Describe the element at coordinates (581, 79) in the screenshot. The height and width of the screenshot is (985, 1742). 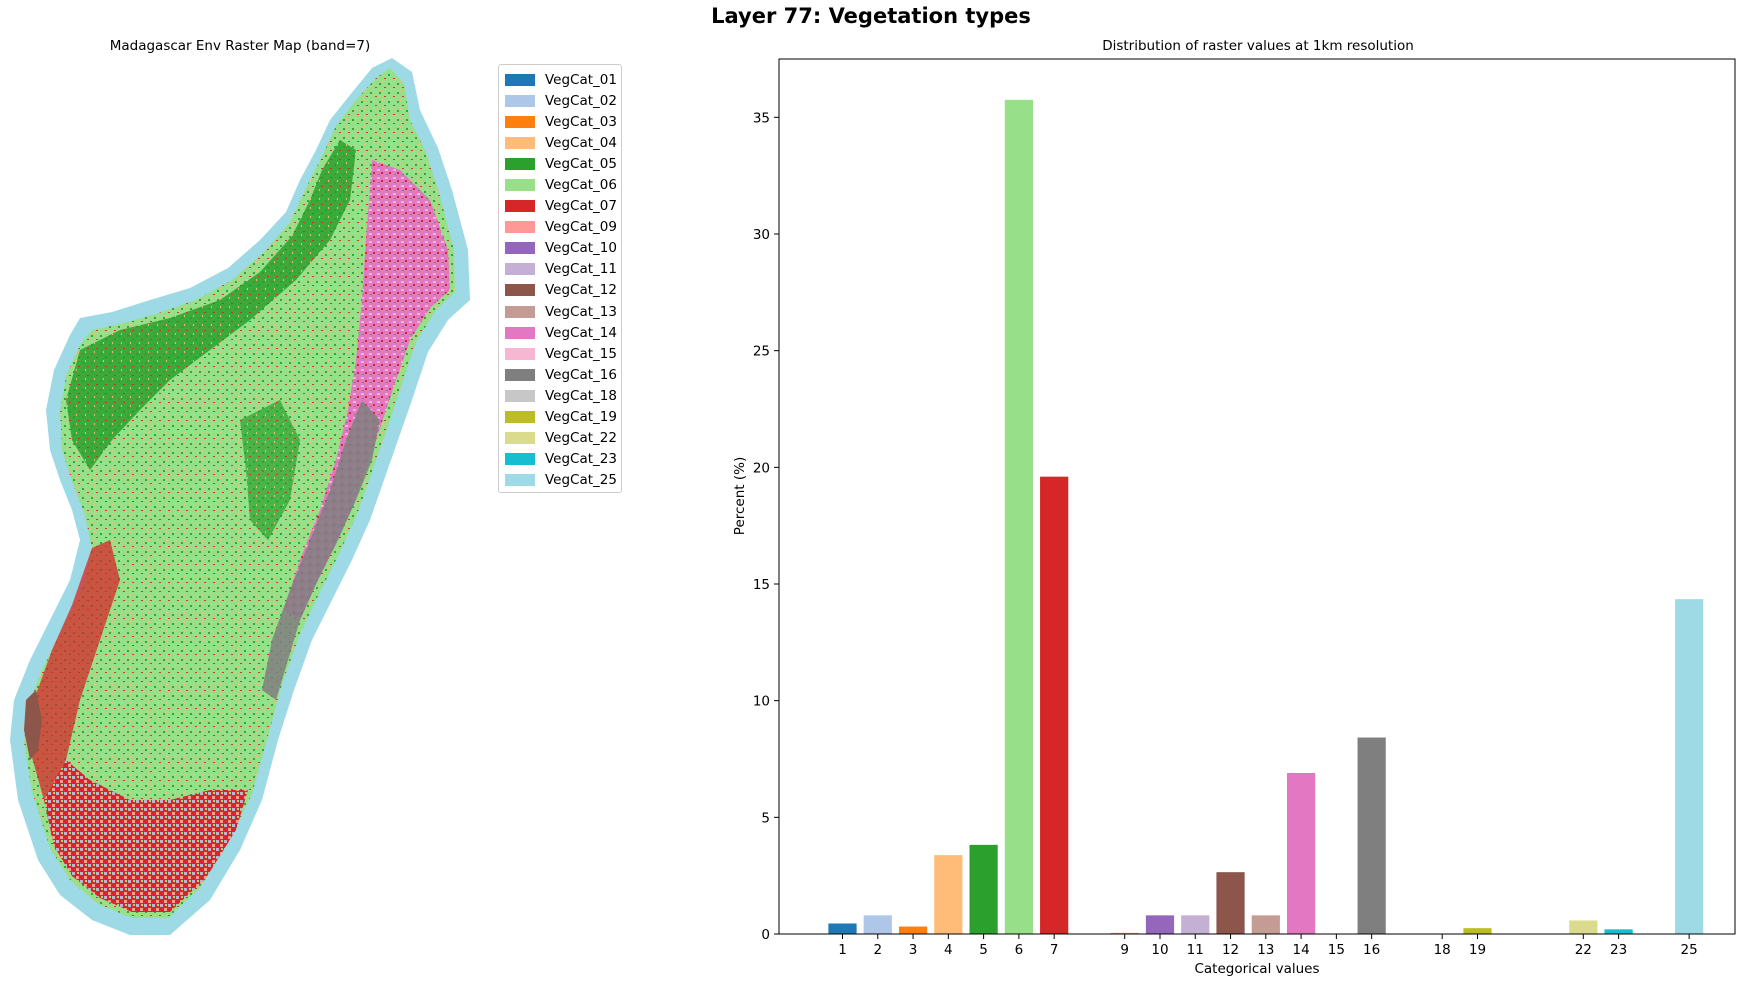
I see `legend-label: VegCat_01` at that location.